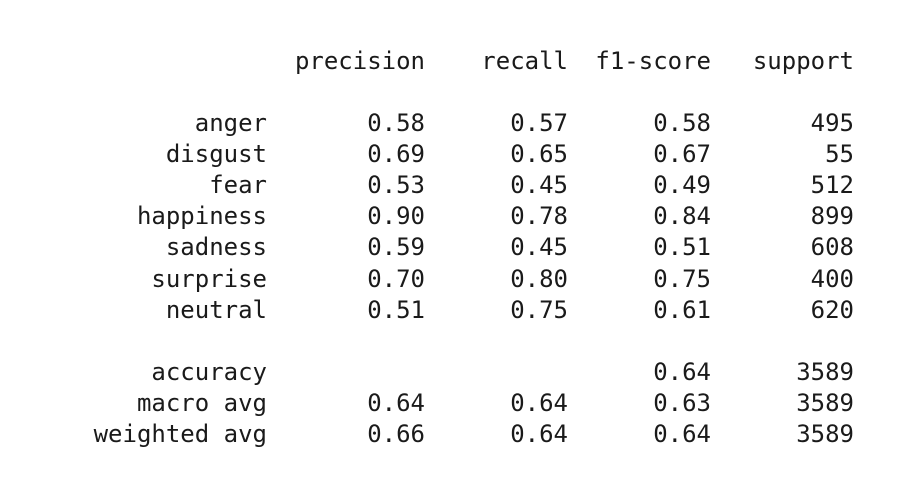  Describe the element at coordinates (458, 185) in the screenshot. I see `table-row: fear 0.53 0.45 0.49 512` at that location.